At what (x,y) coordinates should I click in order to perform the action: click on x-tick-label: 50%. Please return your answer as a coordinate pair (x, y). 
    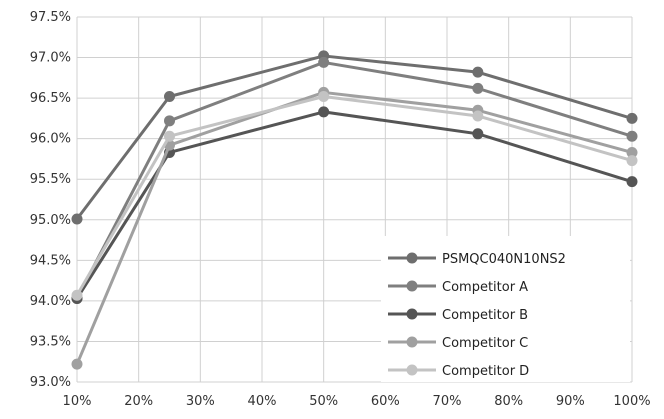
    Looking at the image, I should click on (323, 401).